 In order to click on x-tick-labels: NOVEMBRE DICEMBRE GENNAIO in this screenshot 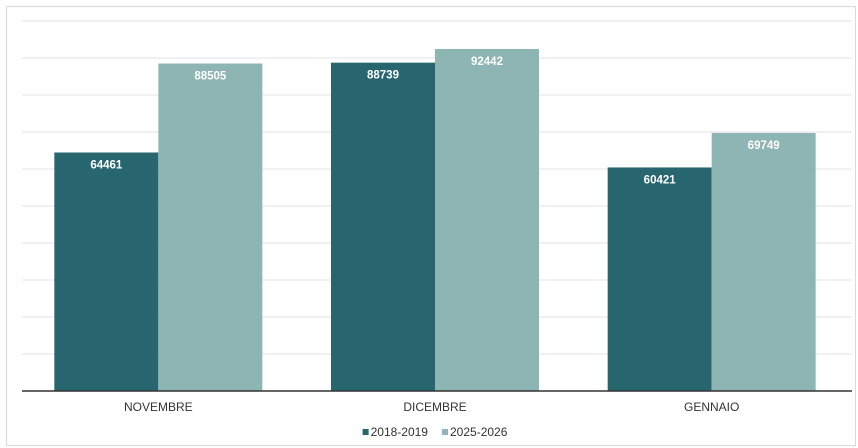, I will do `click(431, 407)`.